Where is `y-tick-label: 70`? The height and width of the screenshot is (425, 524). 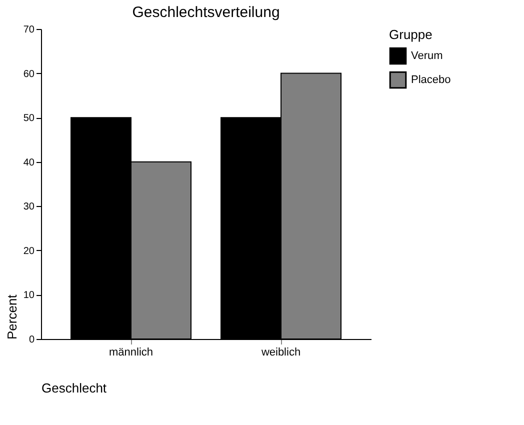 y-tick-label: 70 is located at coordinates (29, 30).